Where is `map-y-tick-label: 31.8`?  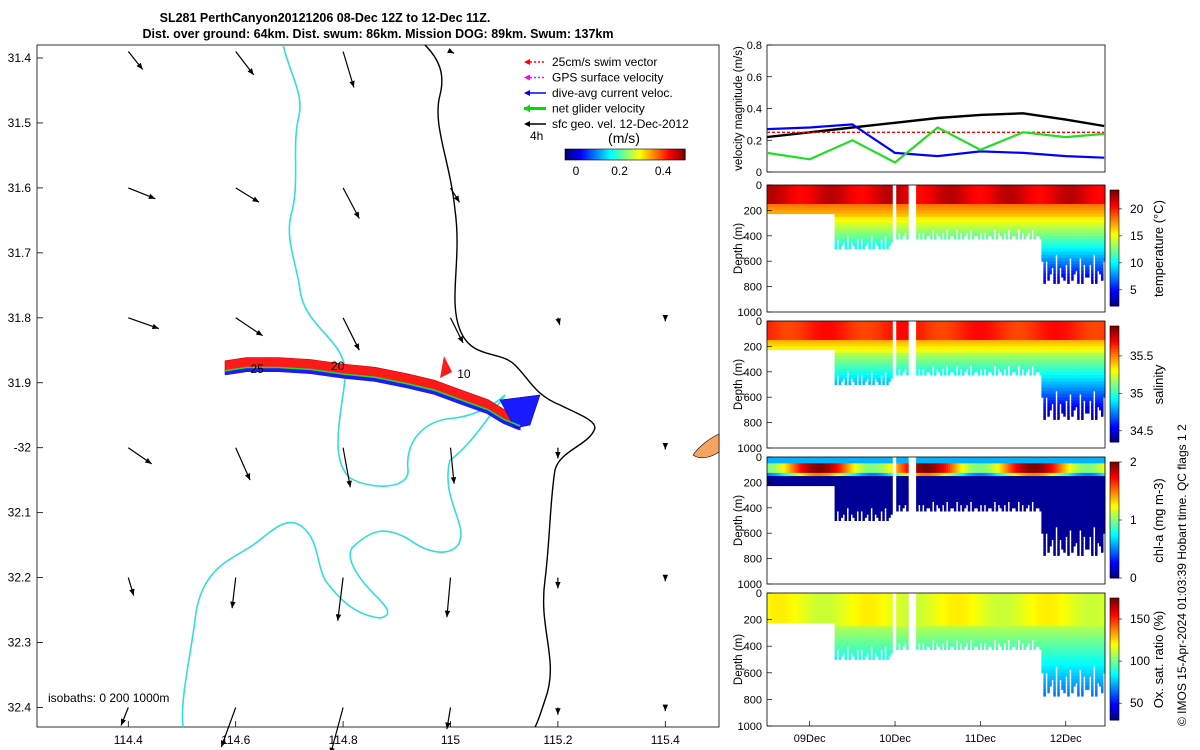 map-y-tick-label: 31.8 is located at coordinates (20, 318).